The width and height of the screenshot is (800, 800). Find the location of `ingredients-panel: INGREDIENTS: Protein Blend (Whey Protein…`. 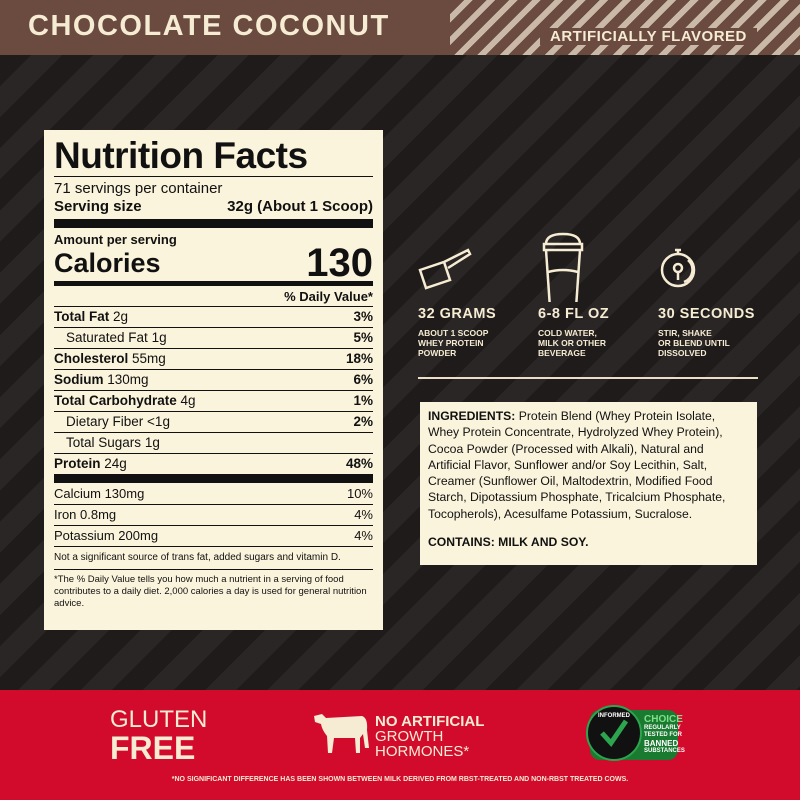

ingredients-panel: INGREDIENTS: Protein Blend (Whey Protein… is located at coordinates (588, 483).